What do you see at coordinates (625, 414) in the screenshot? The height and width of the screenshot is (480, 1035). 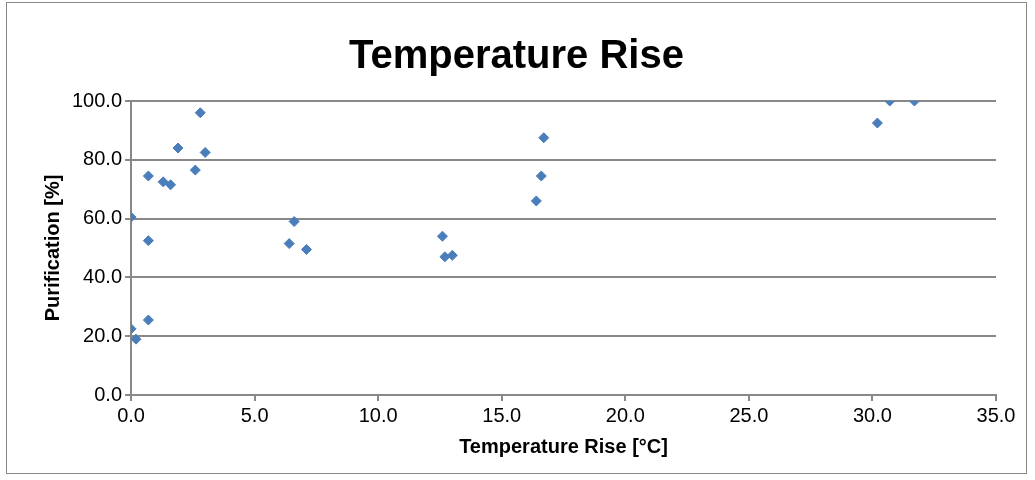 I see `x-tick-label: 20.0` at bounding box center [625, 414].